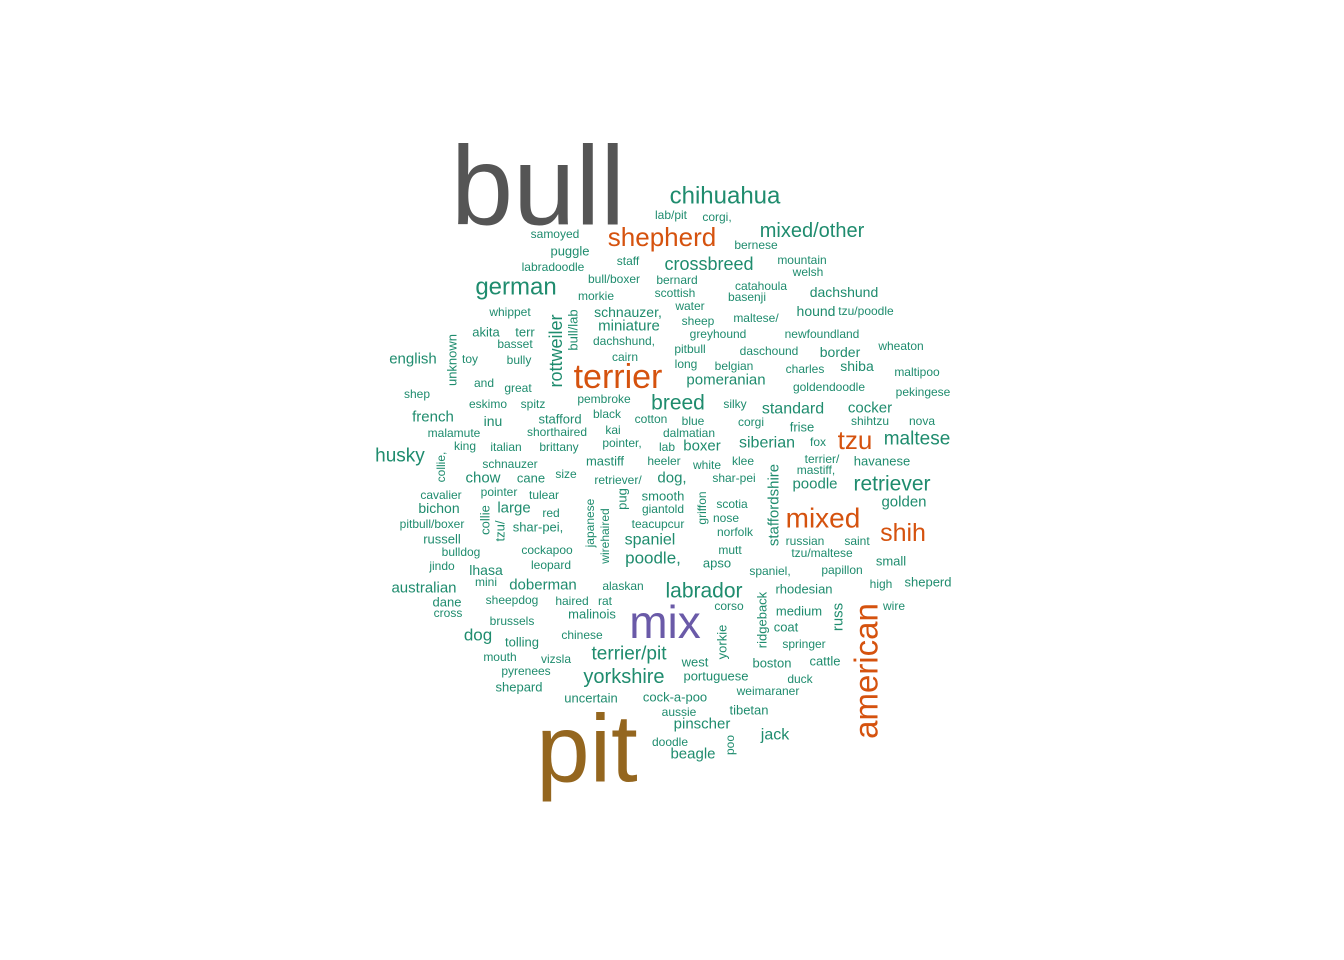 The width and height of the screenshot is (1344, 960). Describe the element at coordinates (774, 505) in the screenshot. I see `word-staffordshire: staffordshire` at that location.